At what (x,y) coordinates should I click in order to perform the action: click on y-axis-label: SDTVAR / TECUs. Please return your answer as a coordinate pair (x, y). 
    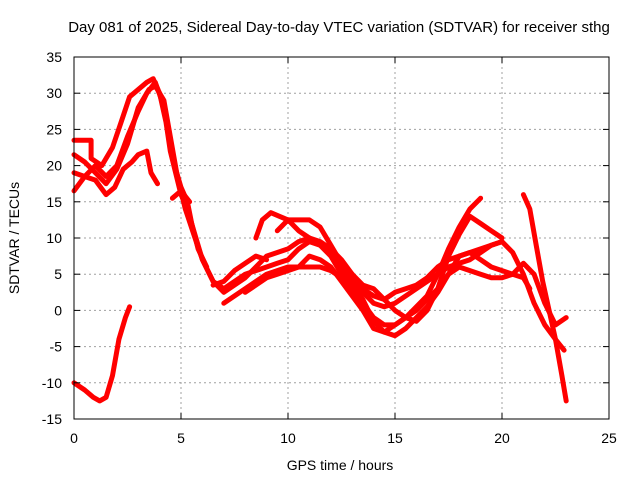
    Looking at the image, I should click on (14, 238).